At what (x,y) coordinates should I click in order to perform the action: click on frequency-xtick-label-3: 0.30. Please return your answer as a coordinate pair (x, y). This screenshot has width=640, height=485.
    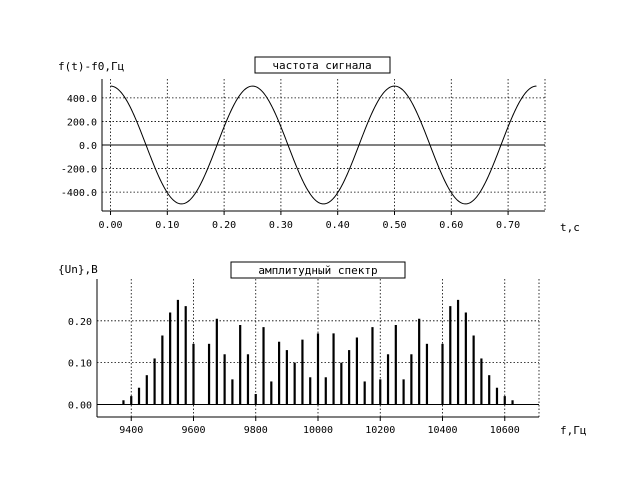
    Looking at the image, I should click on (281, 225).